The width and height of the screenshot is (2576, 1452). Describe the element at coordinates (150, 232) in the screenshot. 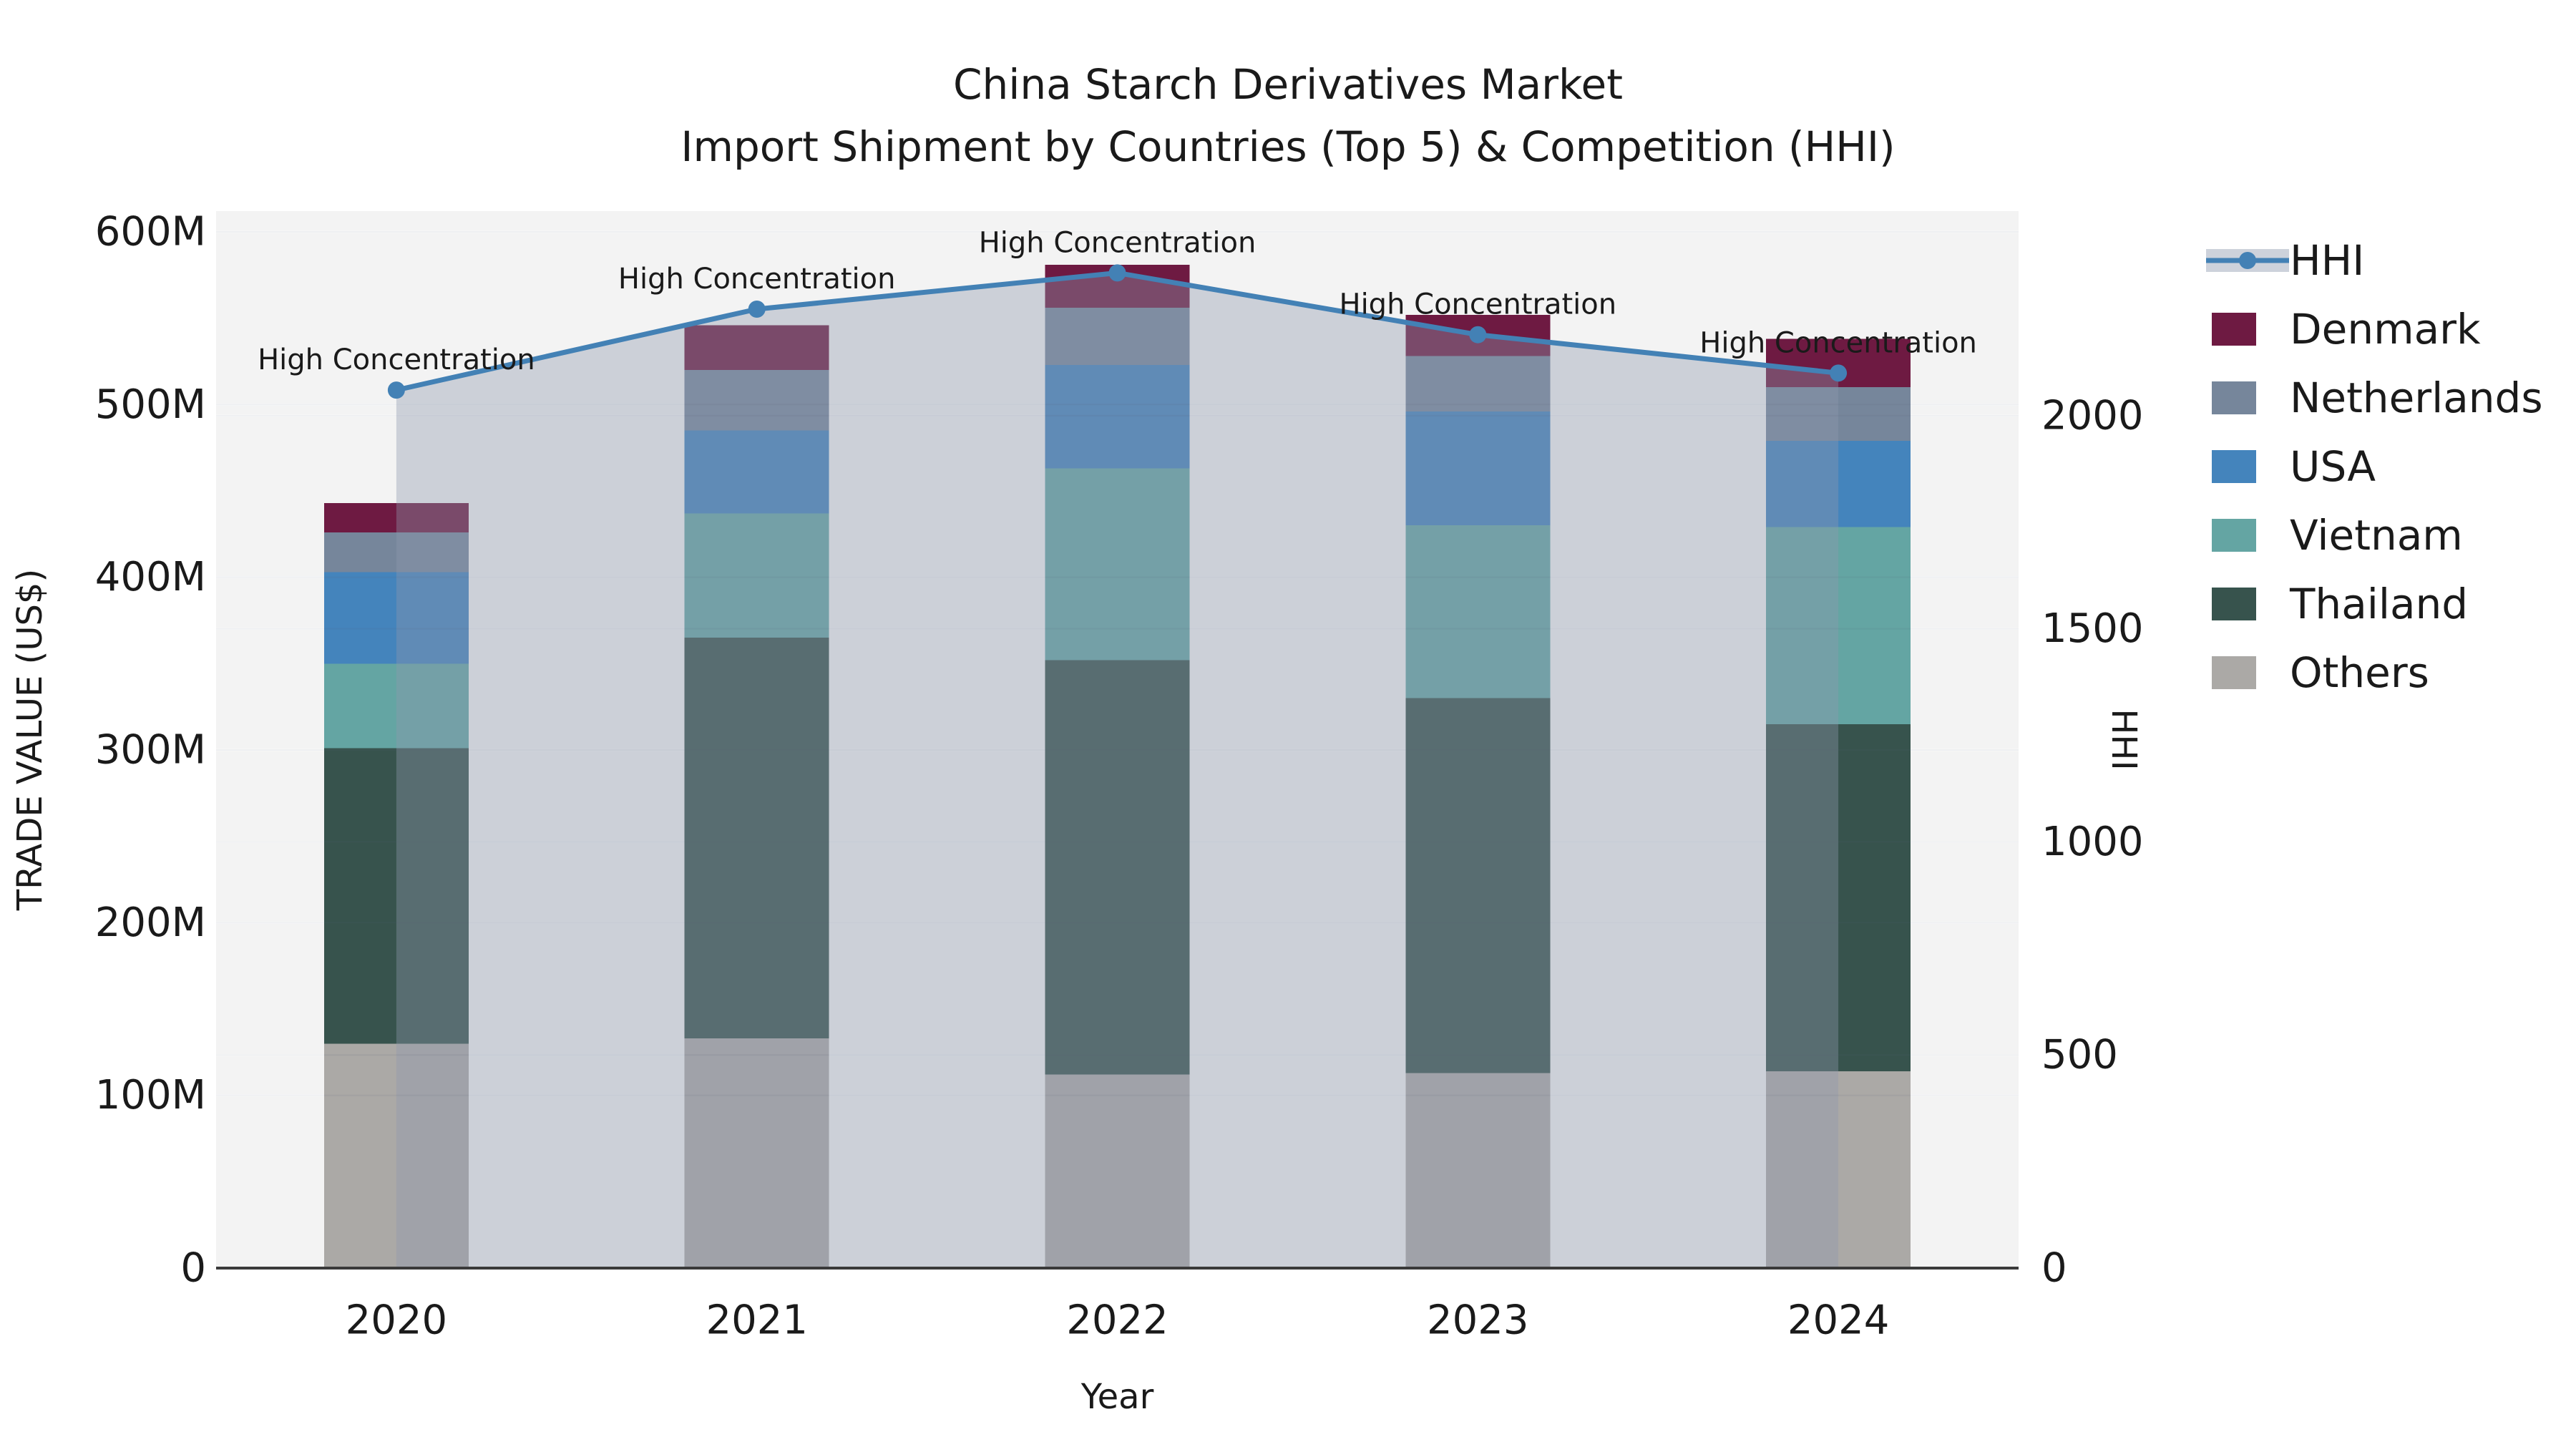

I see `y-tick-left-600M: 600M` at that location.